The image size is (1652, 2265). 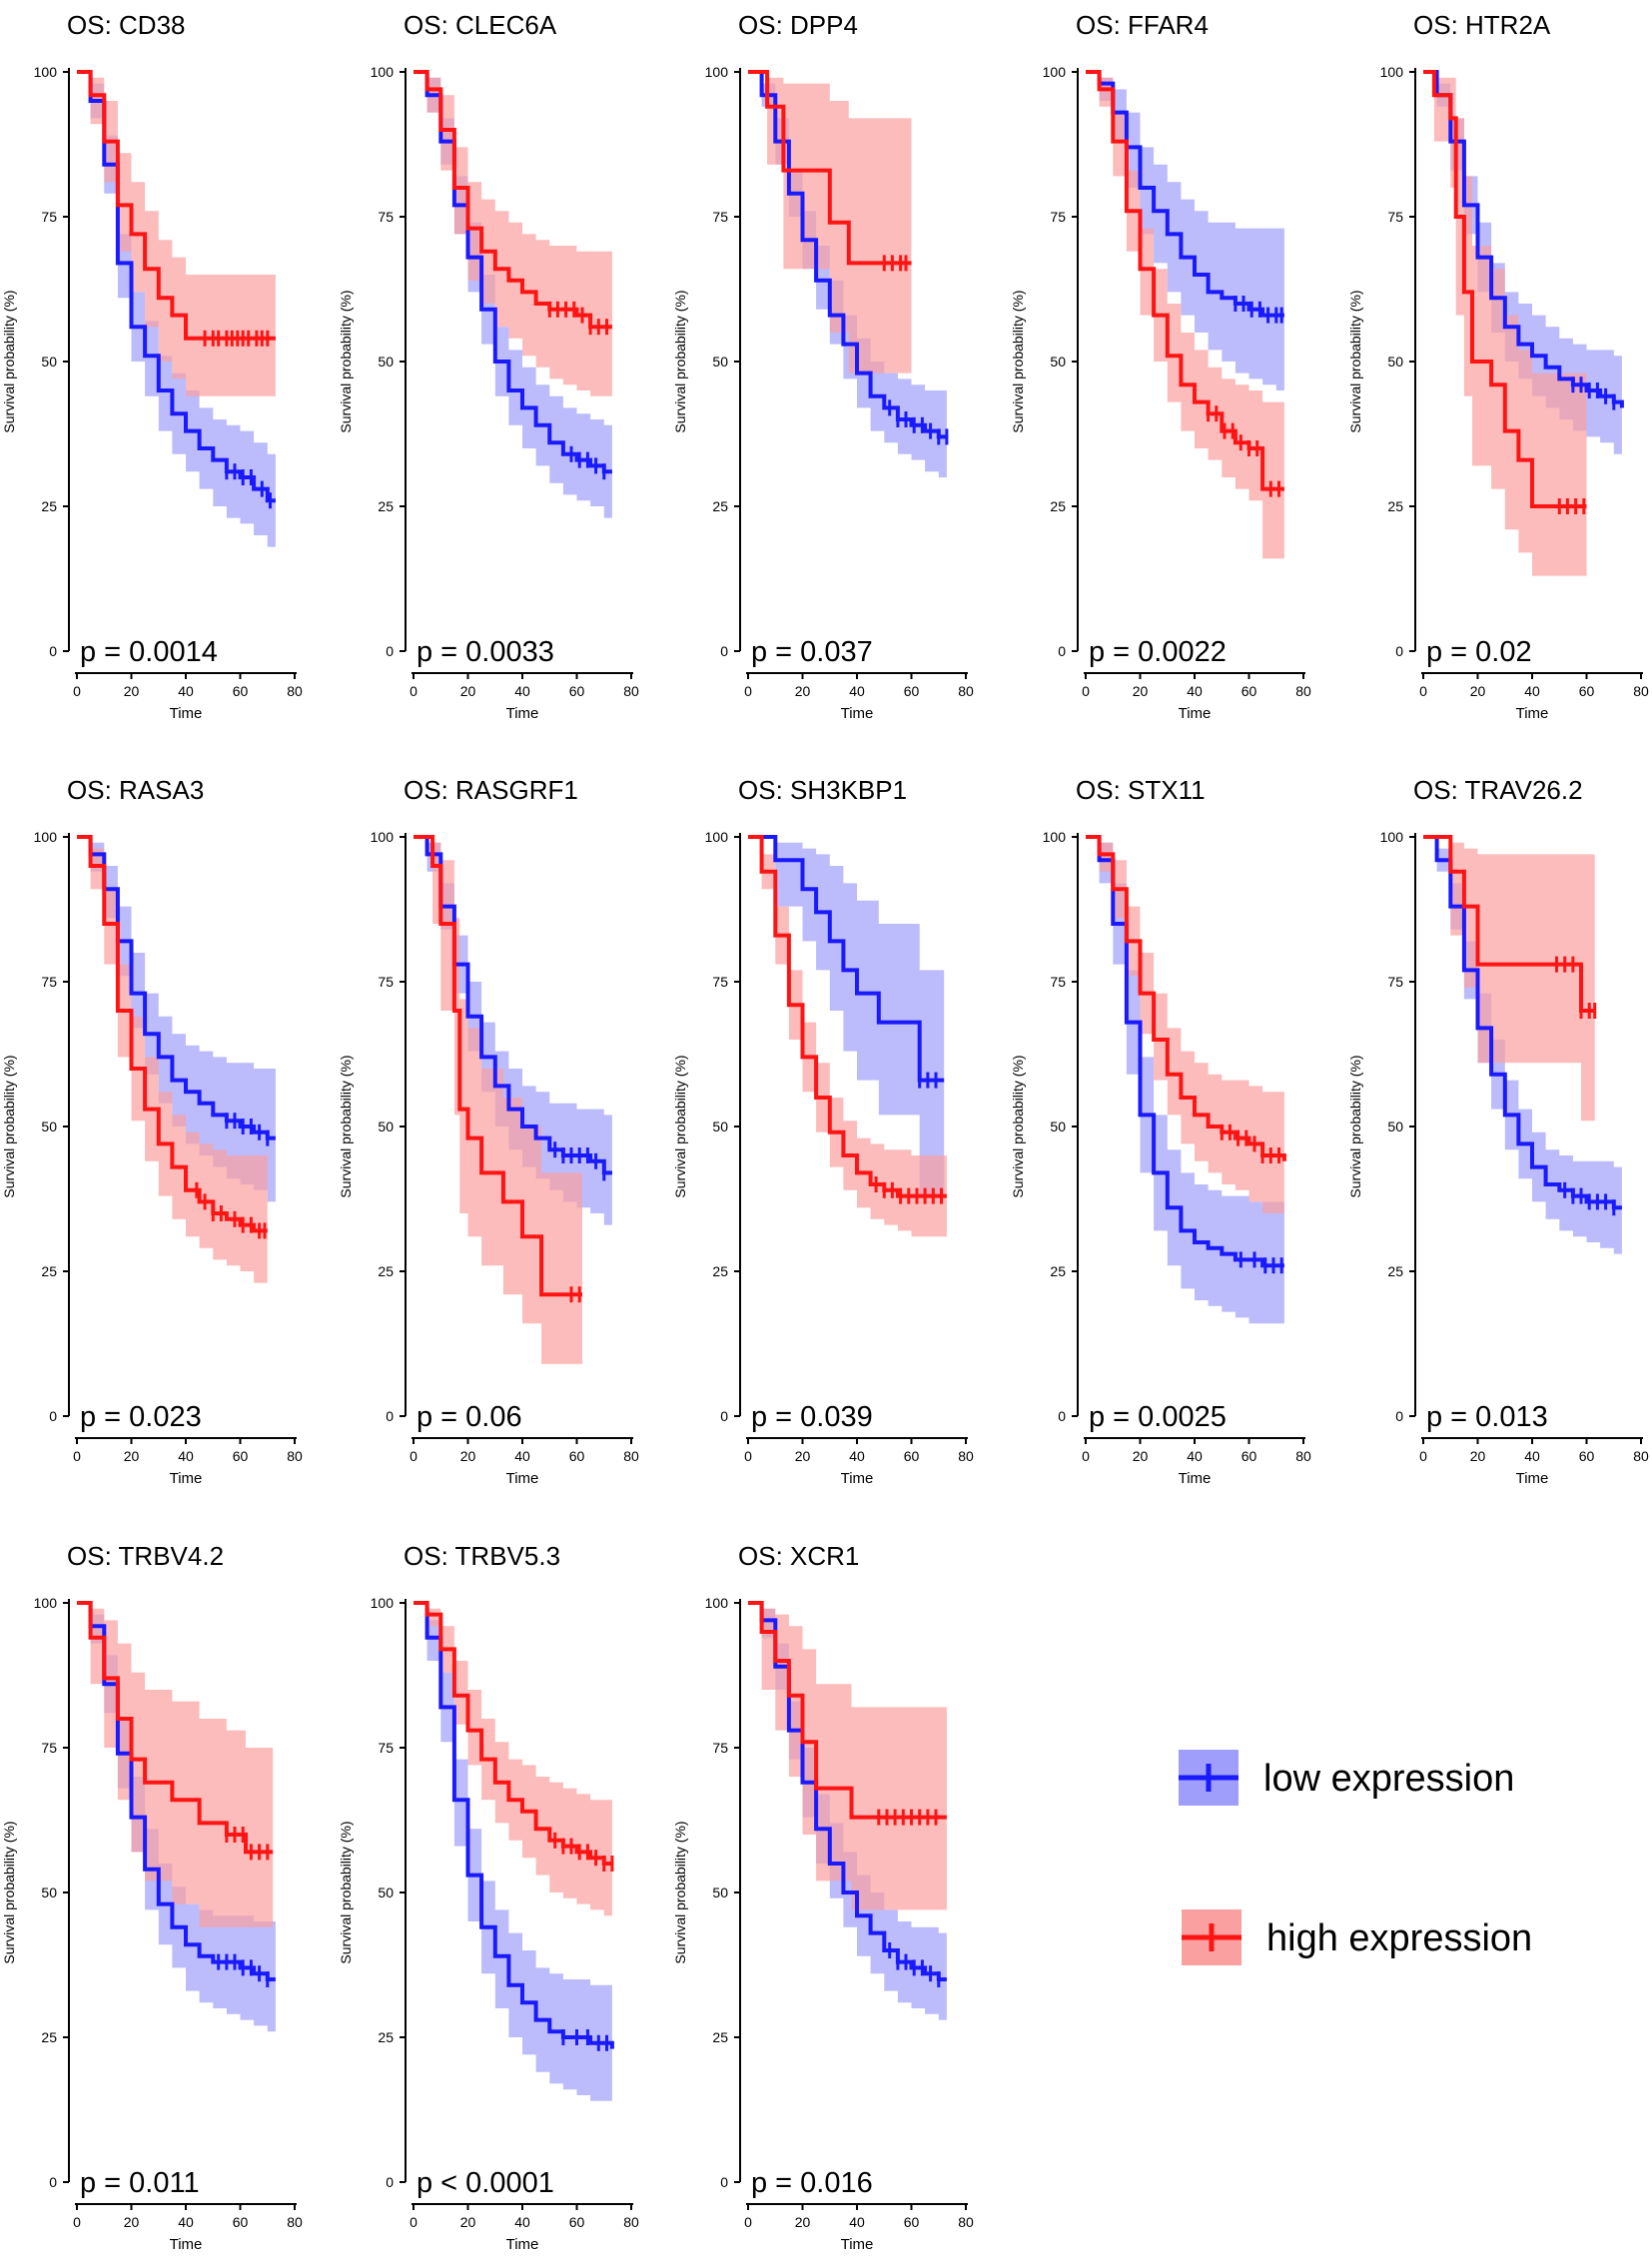 What do you see at coordinates (1249, 1456) in the screenshot?
I see `panel-8-x-tick-label: 60` at bounding box center [1249, 1456].